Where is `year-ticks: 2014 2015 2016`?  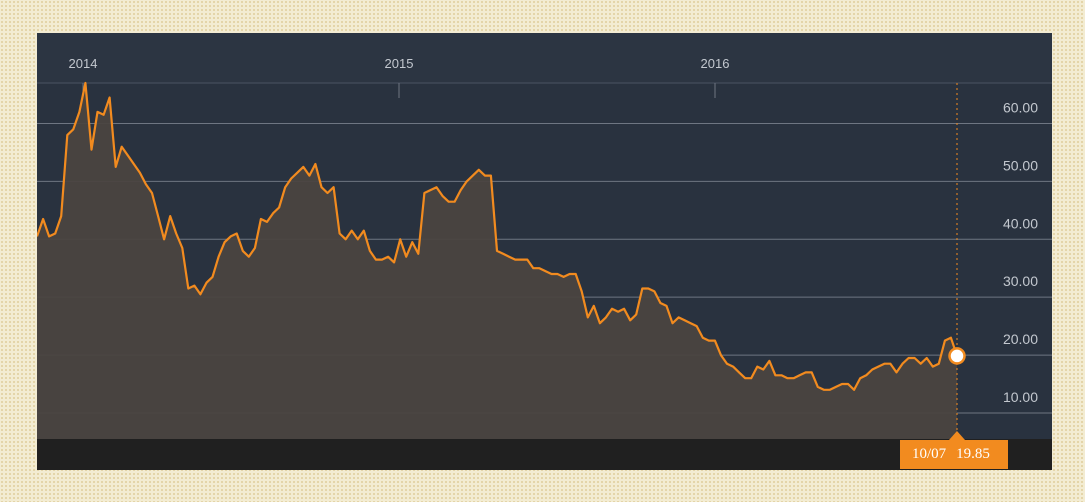
year-ticks: 2014 2015 2016 is located at coordinates (399, 77).